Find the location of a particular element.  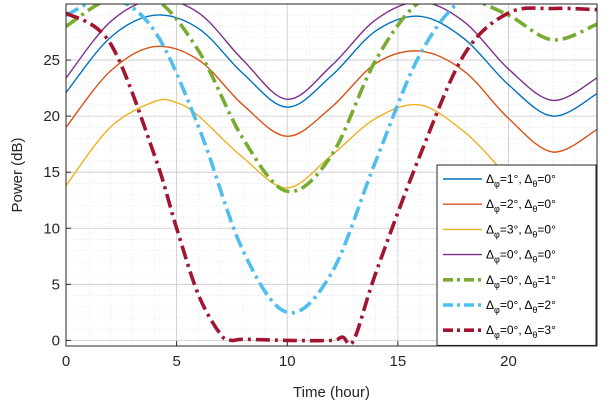

legend-entry: Δφ=0°, Δθ=1° is located at coordinates (521, 281).